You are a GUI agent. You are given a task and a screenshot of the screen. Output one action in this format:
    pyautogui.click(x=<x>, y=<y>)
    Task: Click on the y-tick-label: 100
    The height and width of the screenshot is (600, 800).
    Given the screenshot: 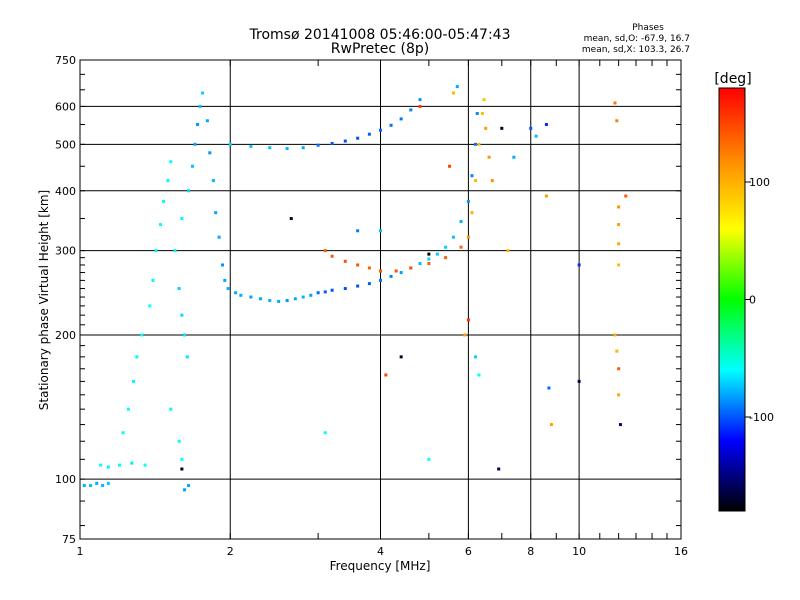 What is the action you would take?
    pyautogui.click(x=65, y=479)
    